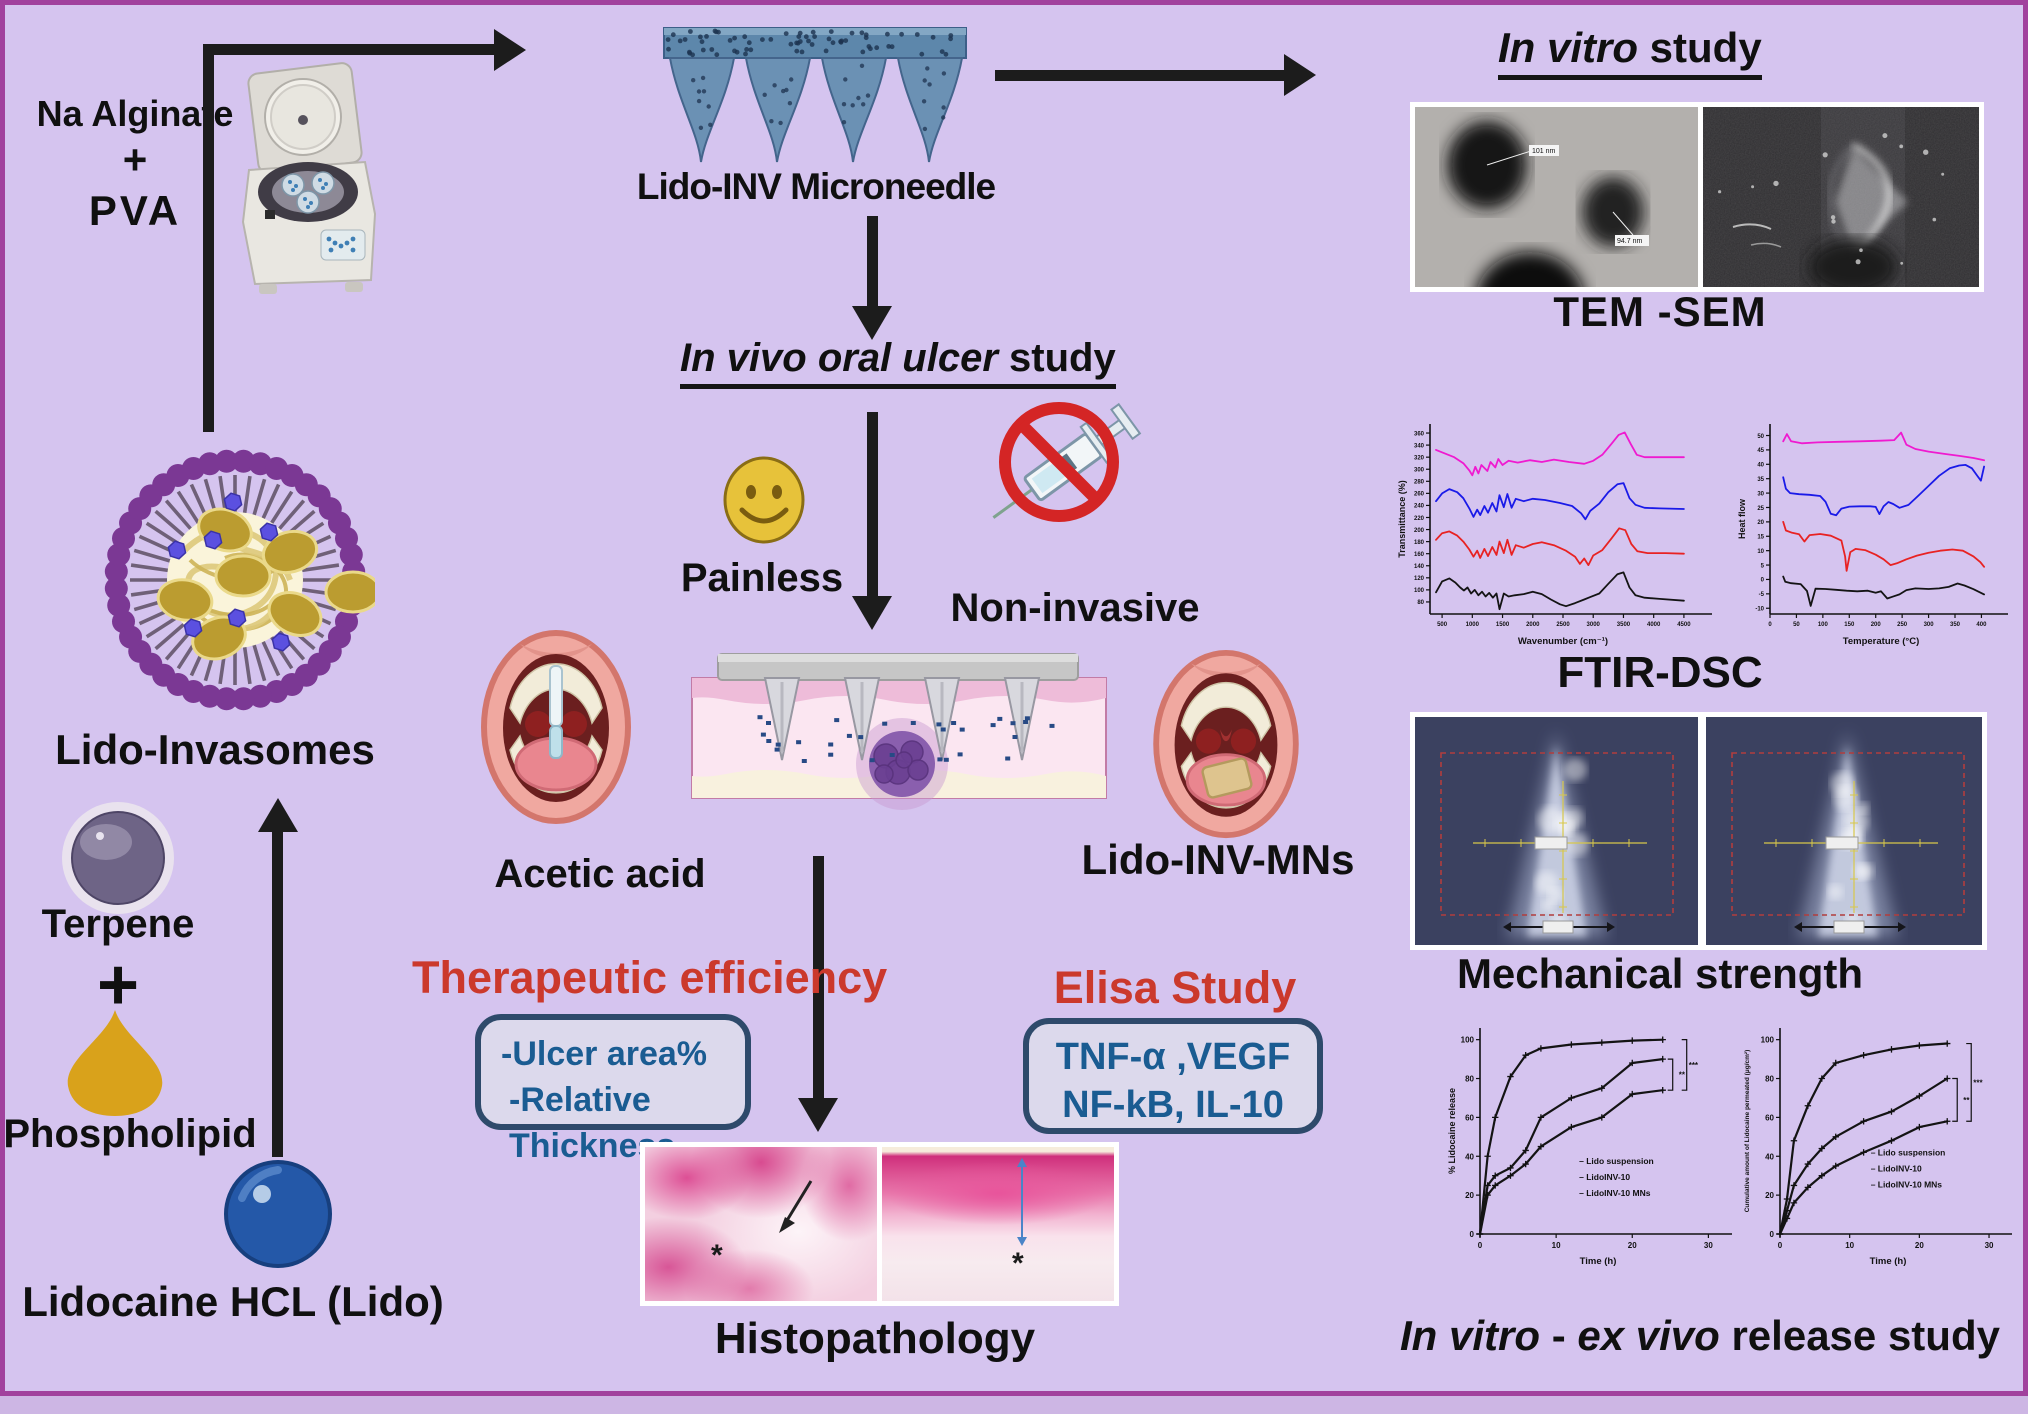 The width and height of the screenshot is (2028, 1414). I want to click on histo-measure-icon, so click(1022, 1202).